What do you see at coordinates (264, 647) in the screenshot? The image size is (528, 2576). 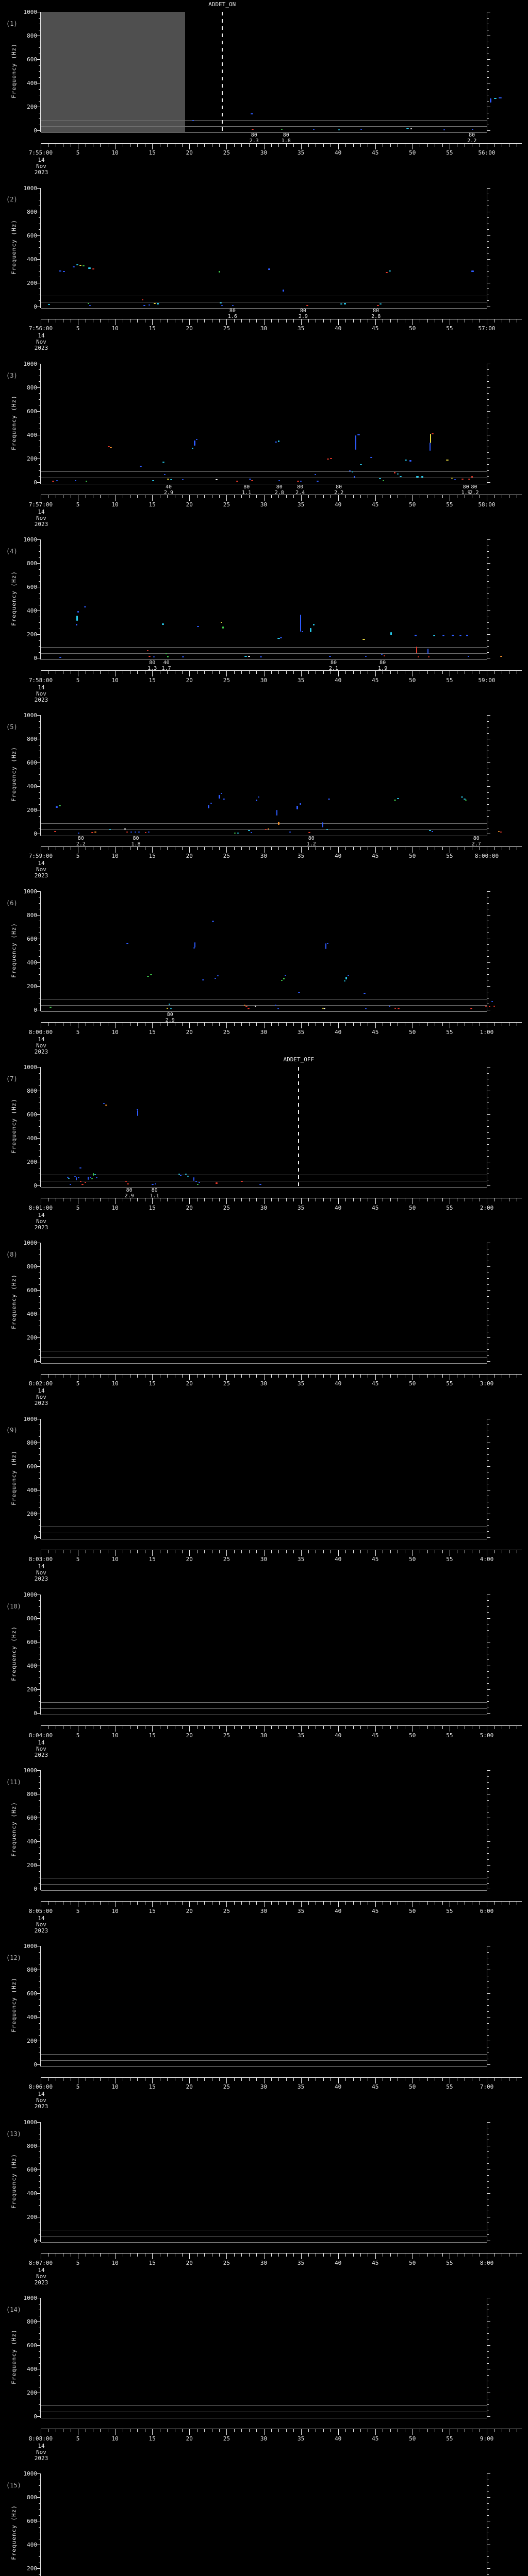 I see `frequency-gridline` at bounding box center [264, 647].